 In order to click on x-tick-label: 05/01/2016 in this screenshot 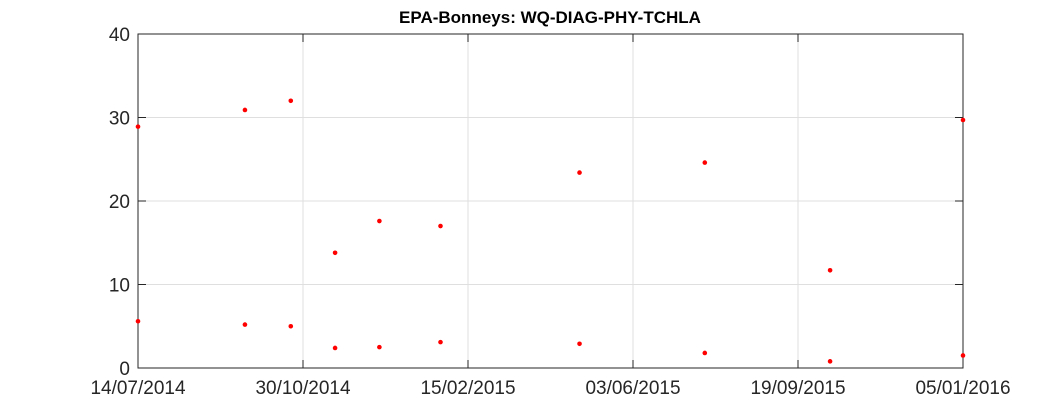, I will do `click(962, 388)`.